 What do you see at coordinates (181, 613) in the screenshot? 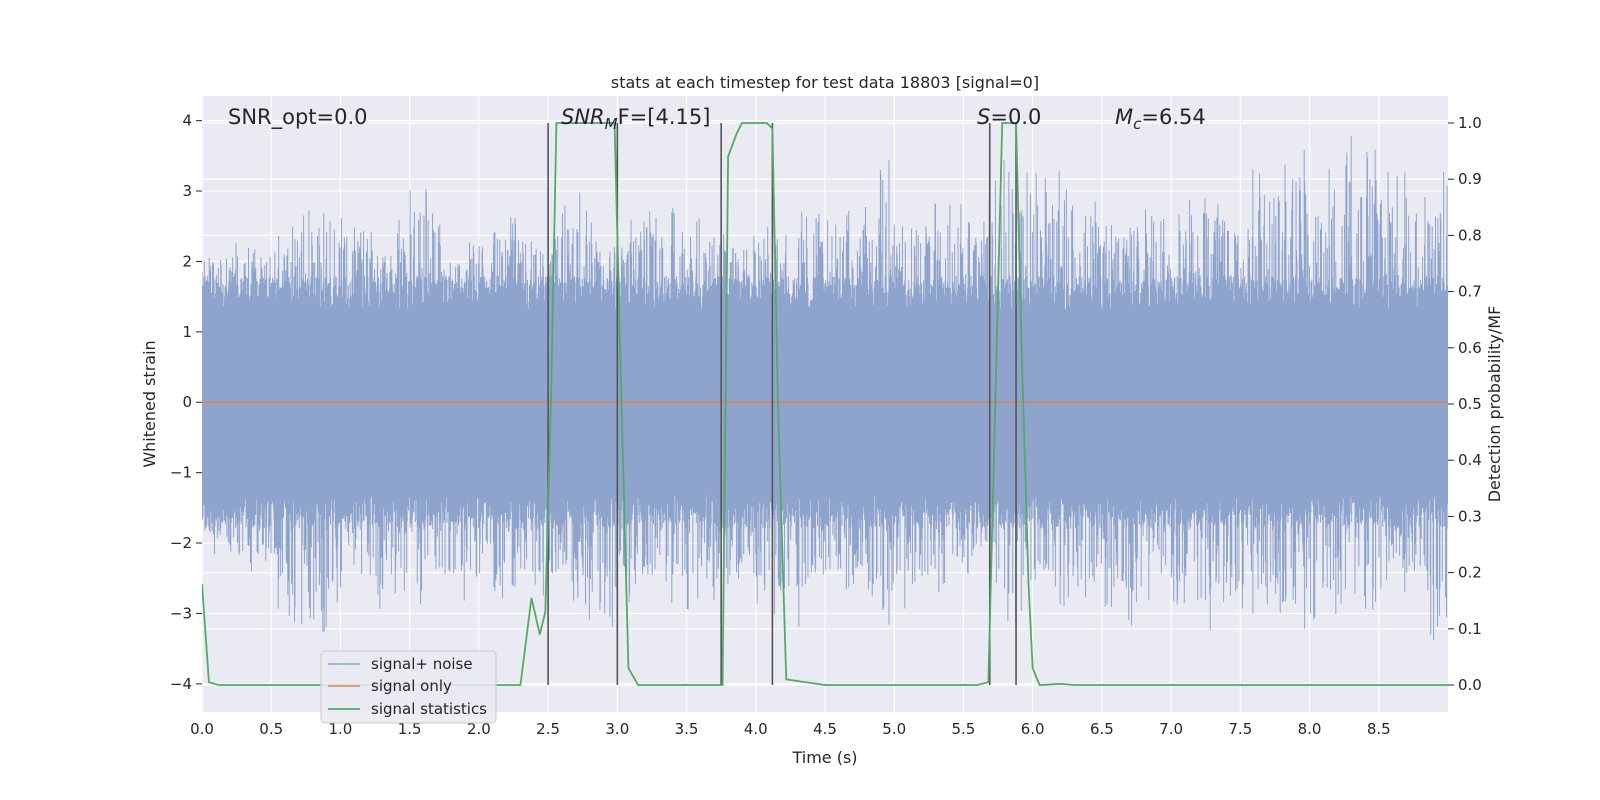
I see `y-tick-label: −3` at bounding box center [181, 613].